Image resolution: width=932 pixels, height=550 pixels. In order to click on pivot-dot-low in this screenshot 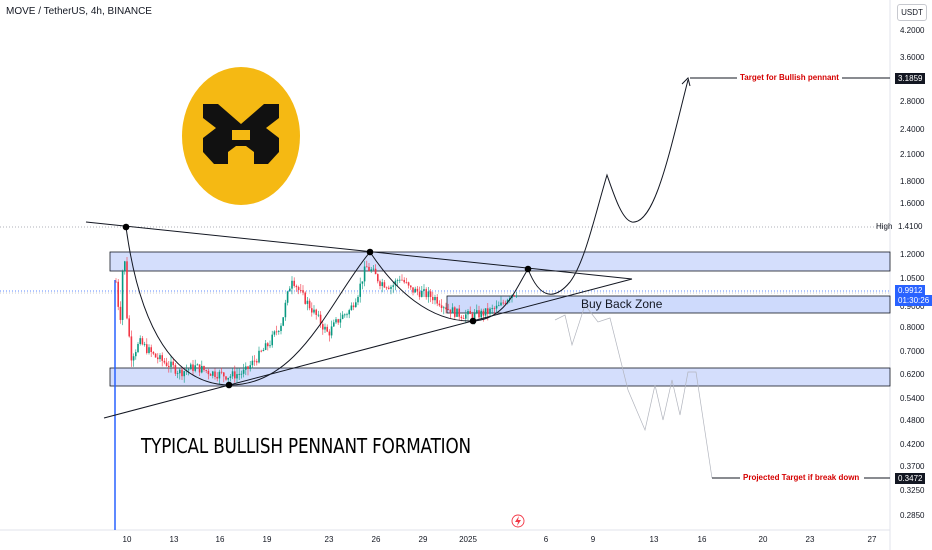, I will do `click(229, 385)`.